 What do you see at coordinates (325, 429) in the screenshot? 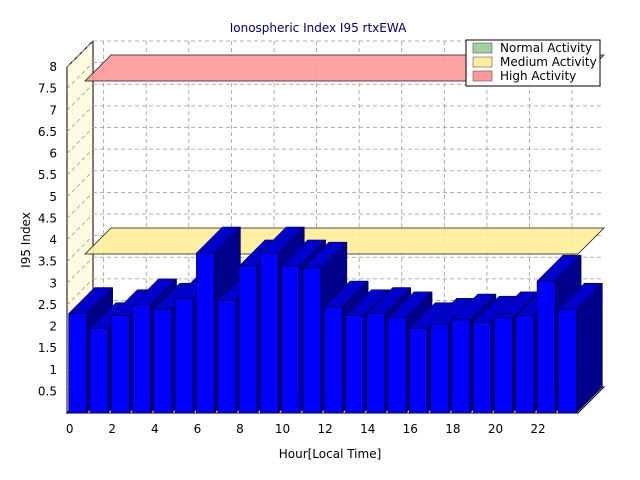
I see `x-tick-6: 12` at bounding box center [325, 429].